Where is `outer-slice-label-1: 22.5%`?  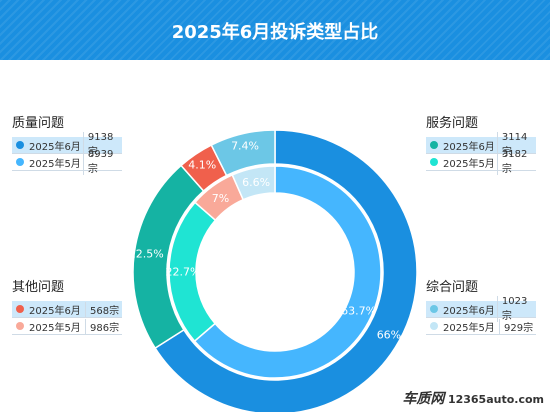 outer-slice-label-1: 22.5% is located at coordinates (146, 254).